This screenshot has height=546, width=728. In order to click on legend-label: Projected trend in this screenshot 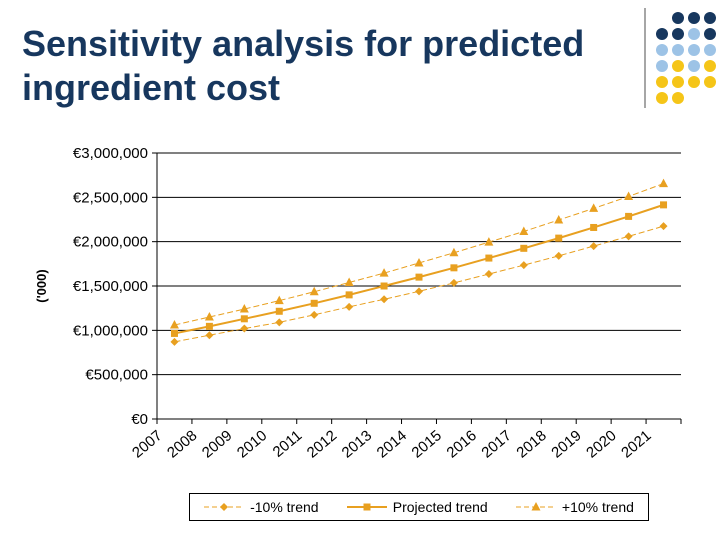, I will do `click(440, 507)`.